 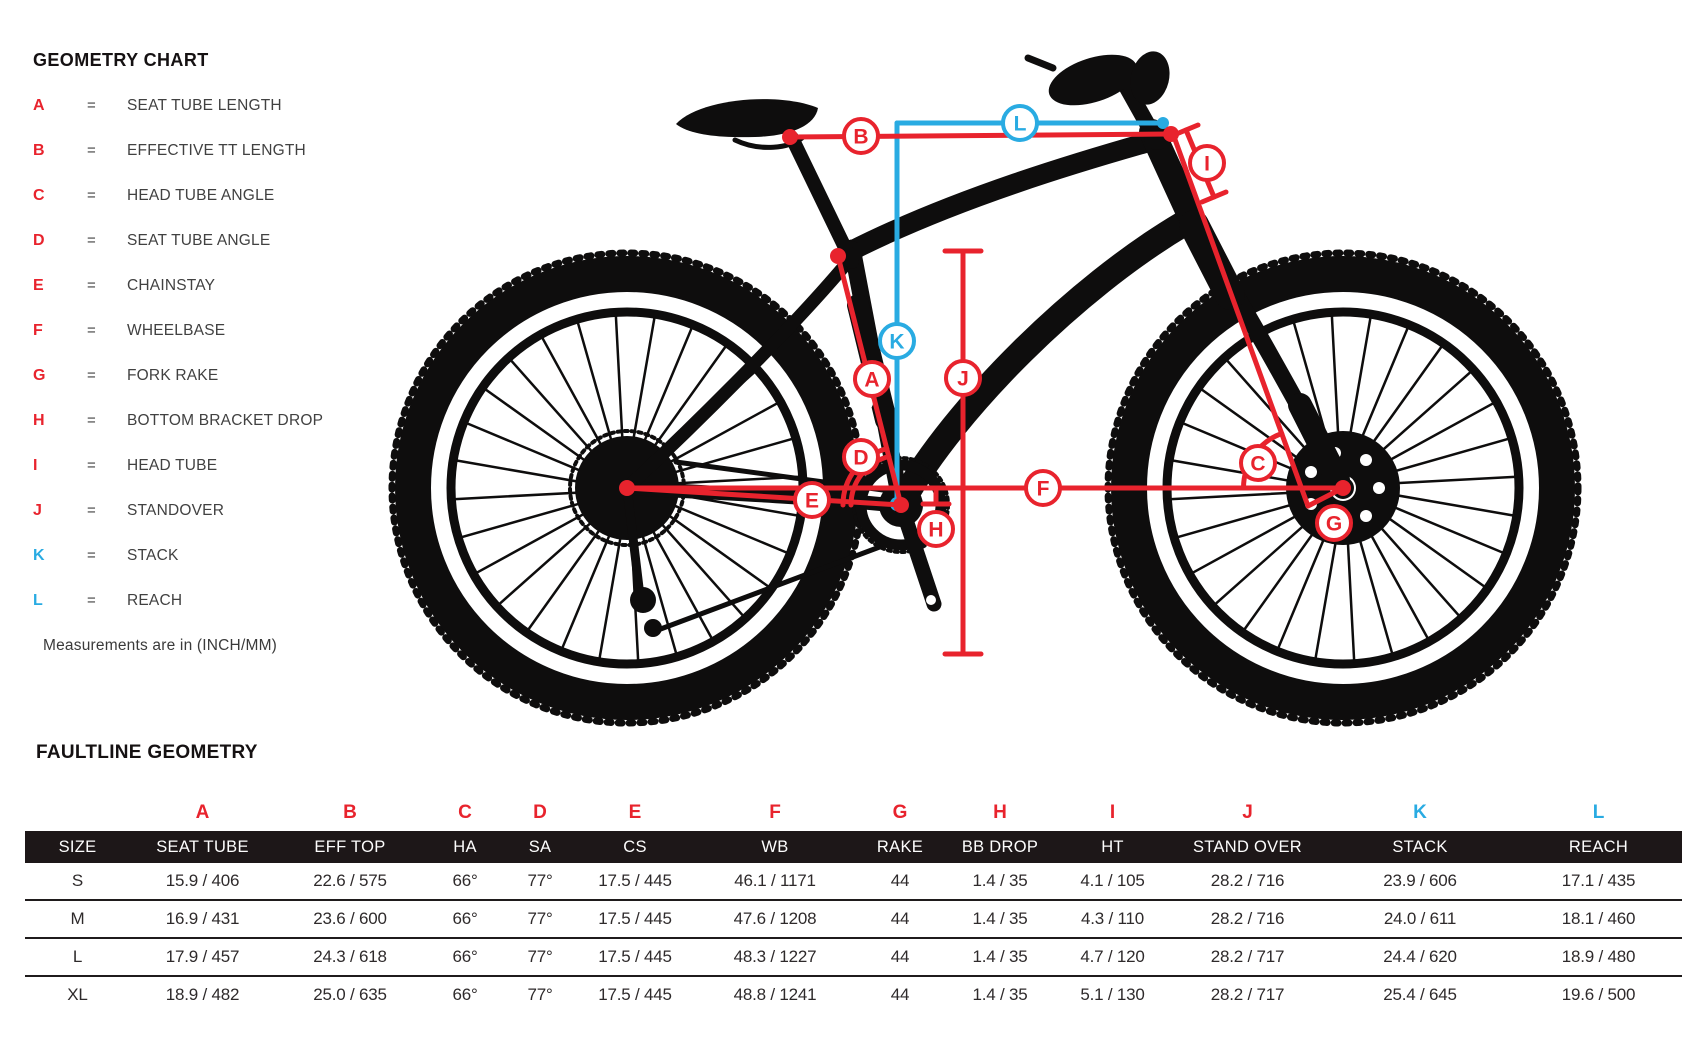 What do you see at coordinates (39, 150) in the screenshot?
I see `legend-letter: B` at bounding box center [39, 150].